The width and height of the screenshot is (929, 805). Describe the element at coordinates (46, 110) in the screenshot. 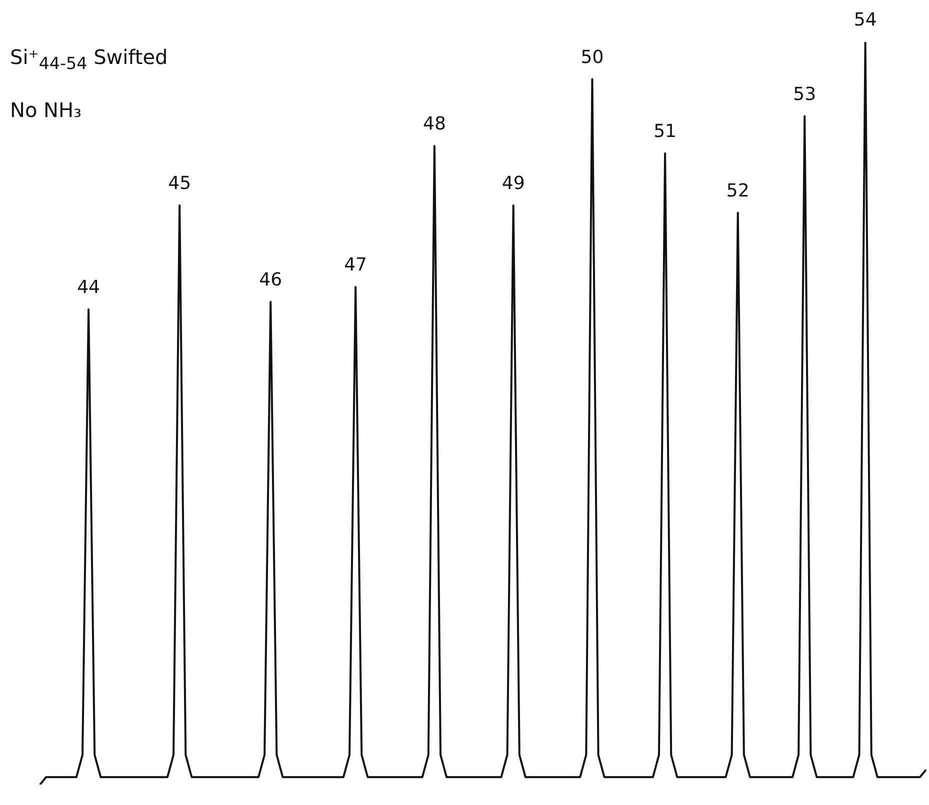

I see `annotation: No NH₃` at that location.